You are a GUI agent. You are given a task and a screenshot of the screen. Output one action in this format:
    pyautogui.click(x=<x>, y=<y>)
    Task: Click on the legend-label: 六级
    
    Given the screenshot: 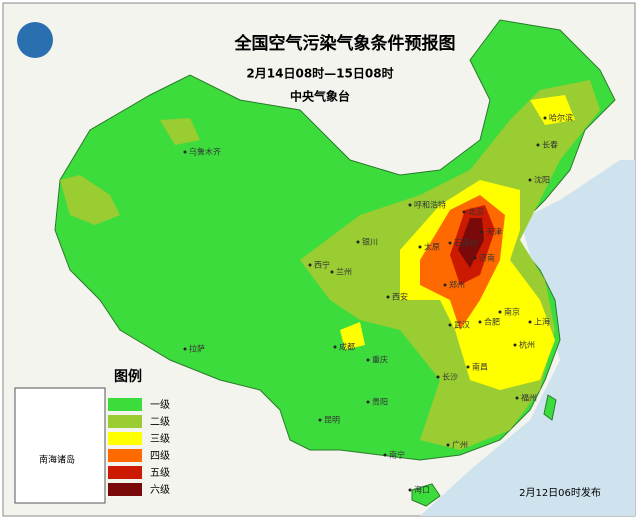 What is the action you would take?
    pyautogui.click(x=160, y=490)
    